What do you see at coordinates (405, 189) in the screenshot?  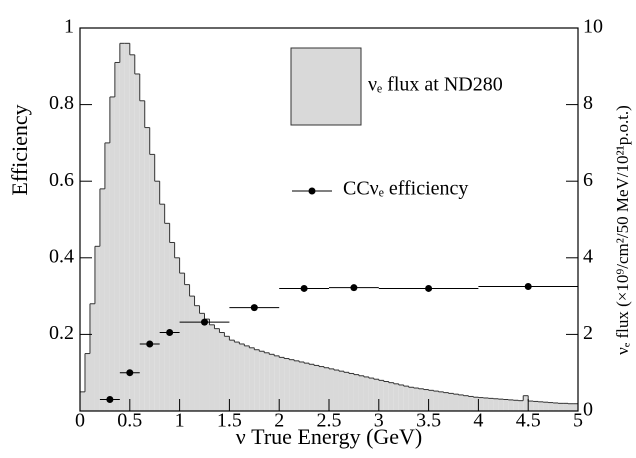 I see `legend-label: CCνₑ efficiency` at bounding box center [405, 189].